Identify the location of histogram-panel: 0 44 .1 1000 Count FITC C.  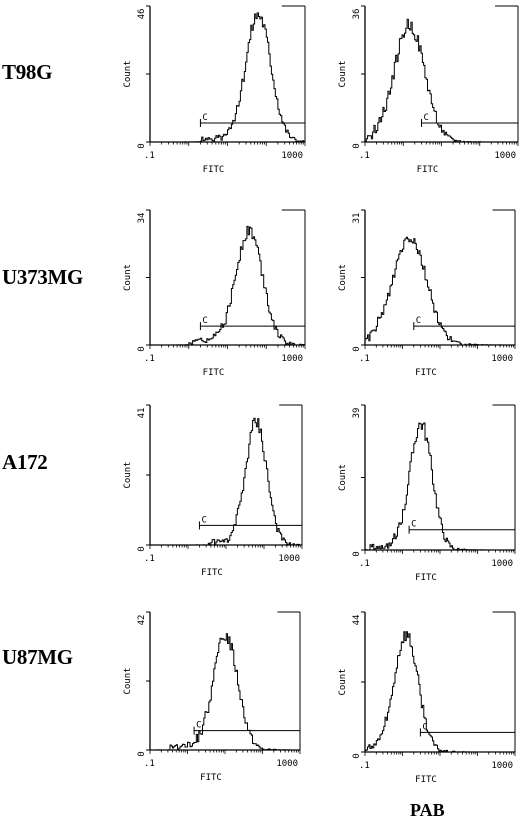
(427, 698).